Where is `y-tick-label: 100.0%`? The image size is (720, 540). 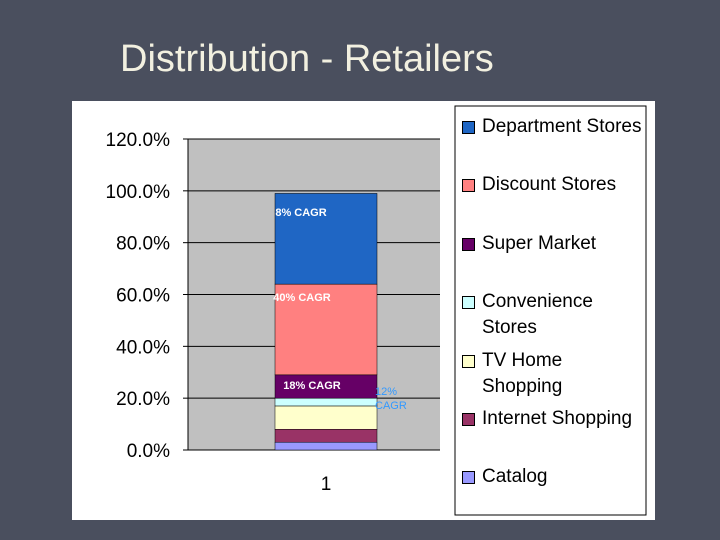 y-tick-label: 100.0% is located at coordinates (138, 192).